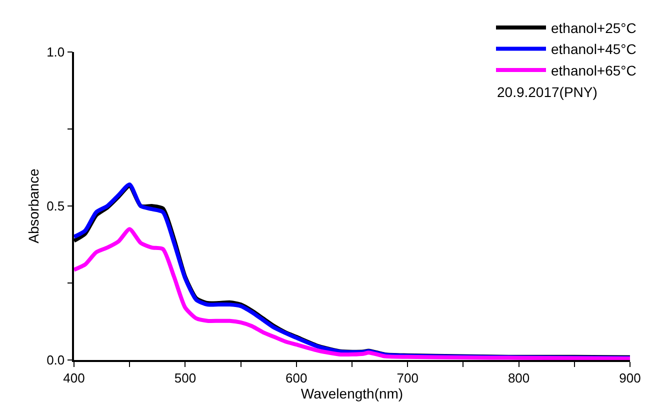 The height and width of the screenshot is (409, 670). Describe the element at coordinates (547, 92) in the screenshot. I see `annotation: 20.9.2017(PNY)` at that location.